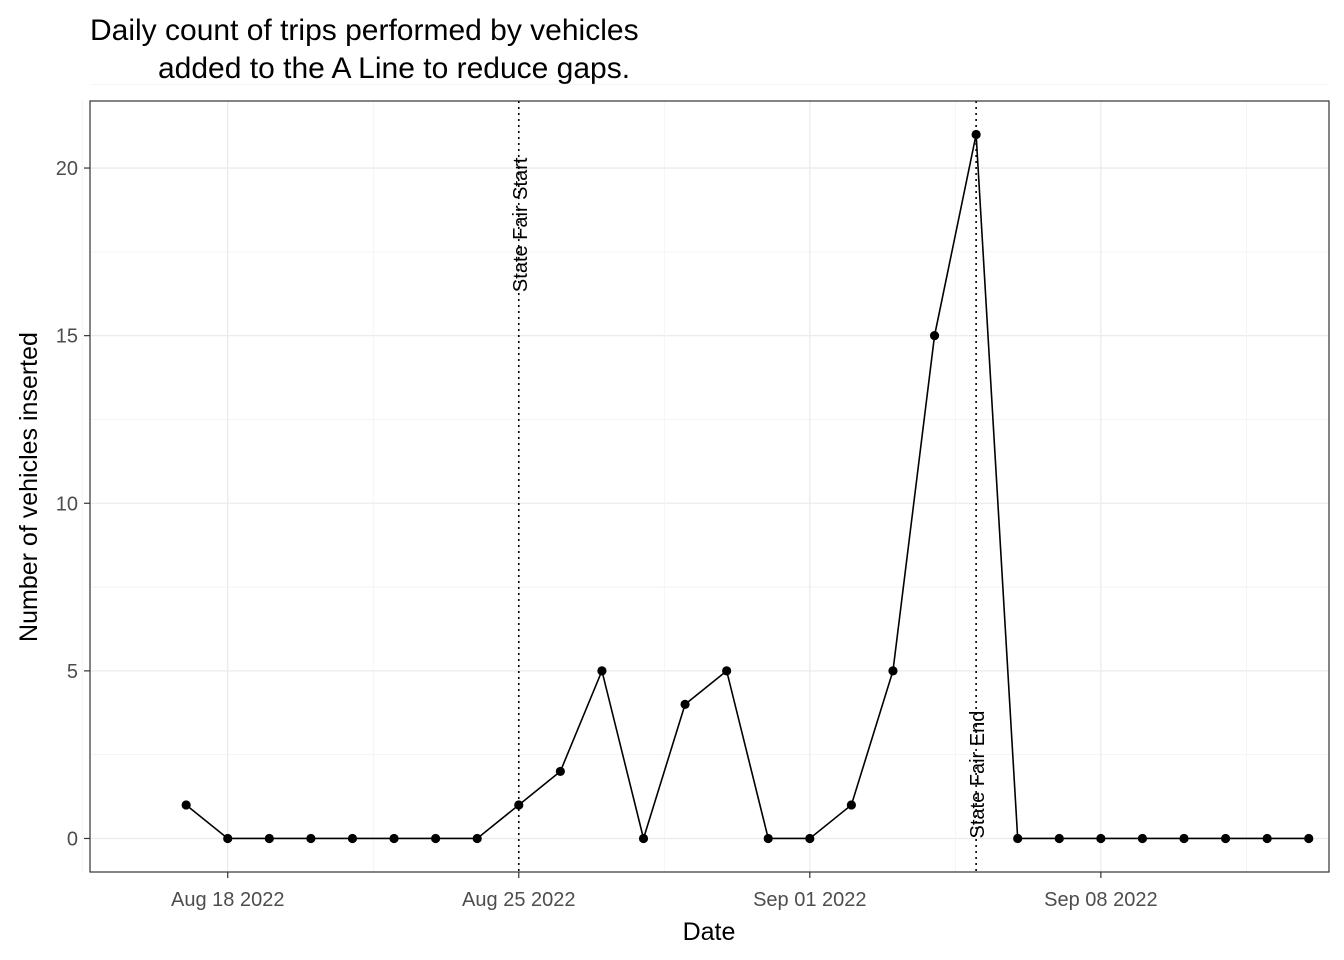 This screenshot has height=960, width=1344. I want to click on chart-title-line-2: added to the A Line to reduce gaps., so click(394, 68).